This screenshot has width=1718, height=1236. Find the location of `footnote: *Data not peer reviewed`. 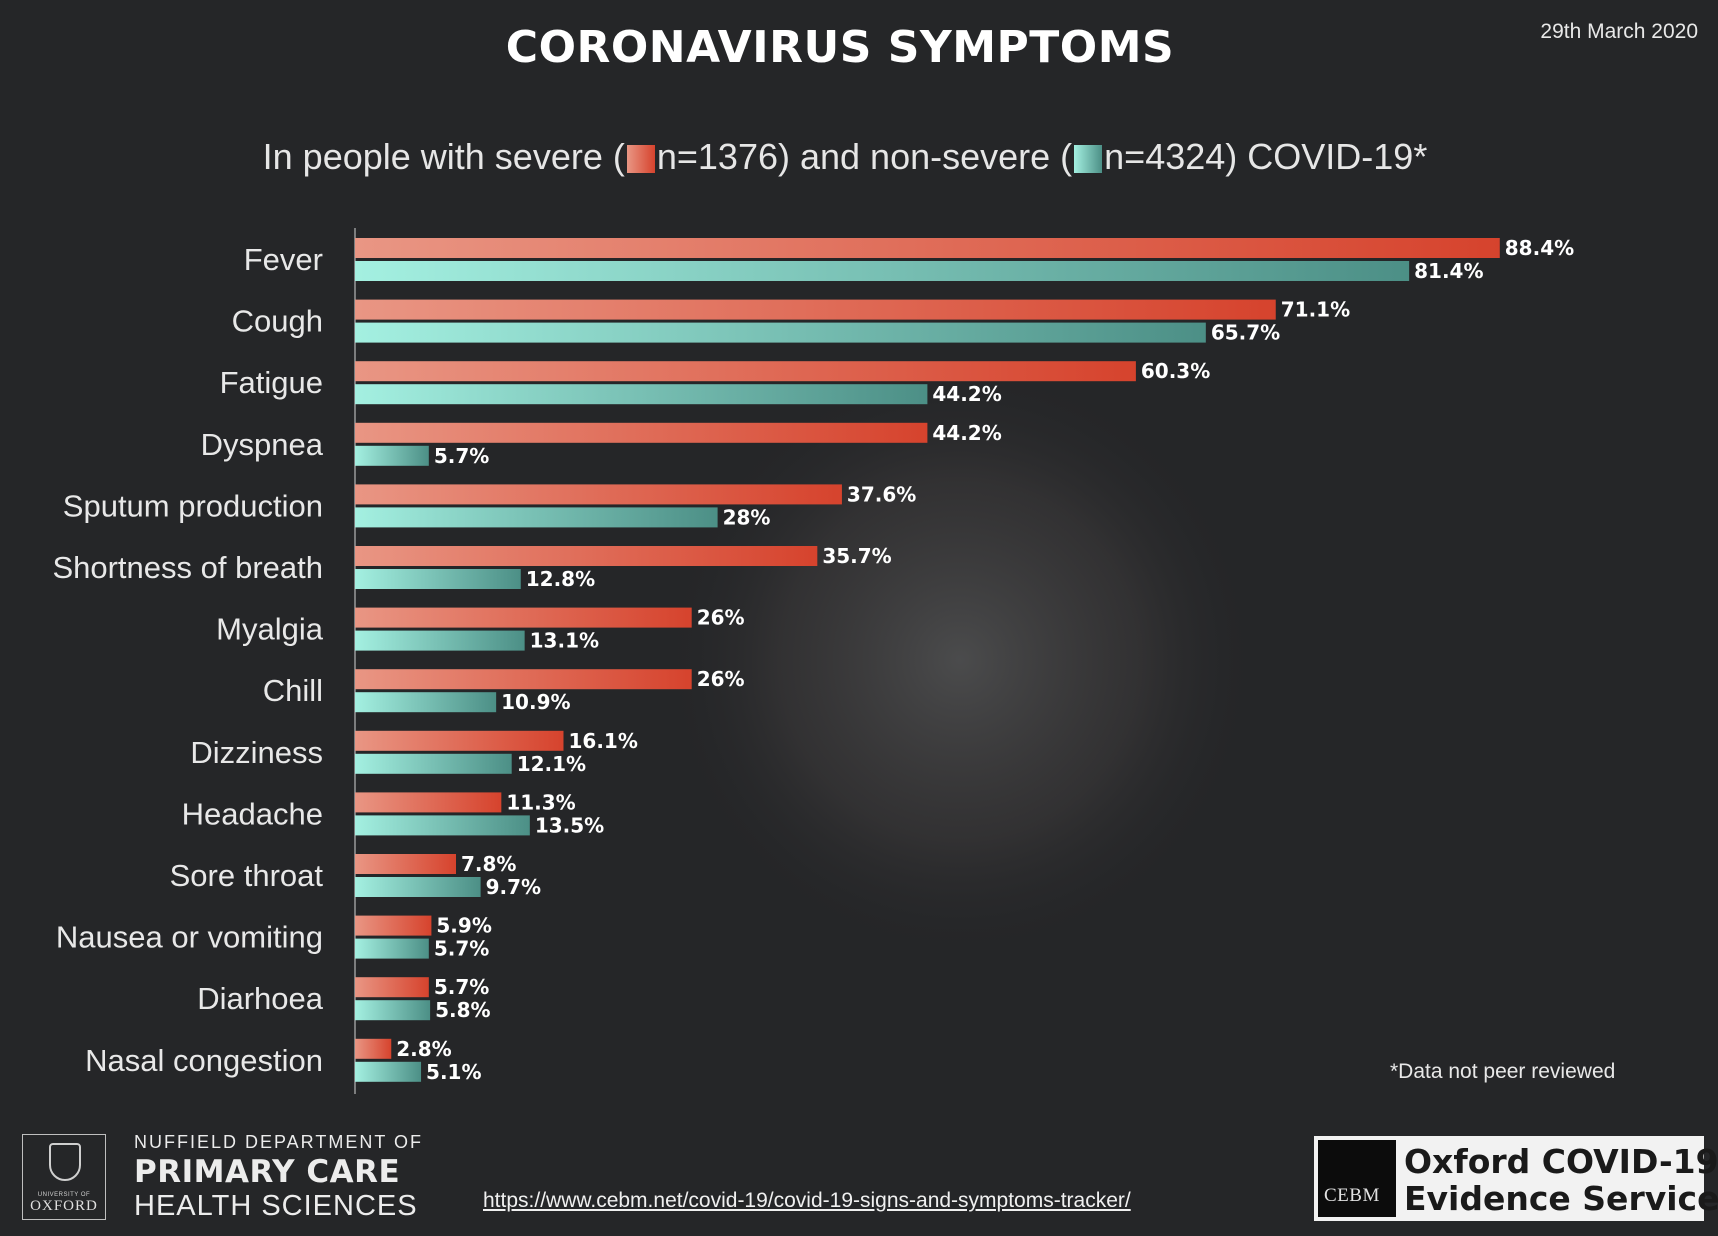

footnote: *Data not peer reviewed is located at coordinates (1503, 1071).